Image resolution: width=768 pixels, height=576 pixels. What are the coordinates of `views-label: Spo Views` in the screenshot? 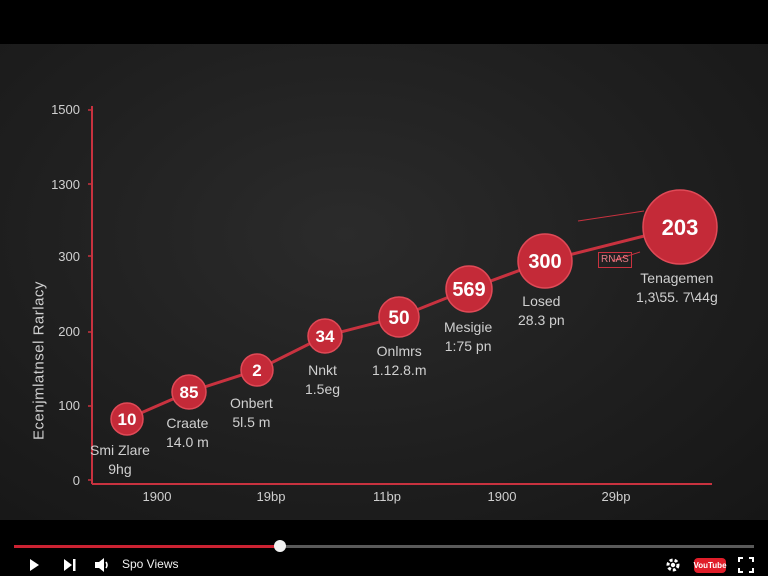 It's located at (150, 564).